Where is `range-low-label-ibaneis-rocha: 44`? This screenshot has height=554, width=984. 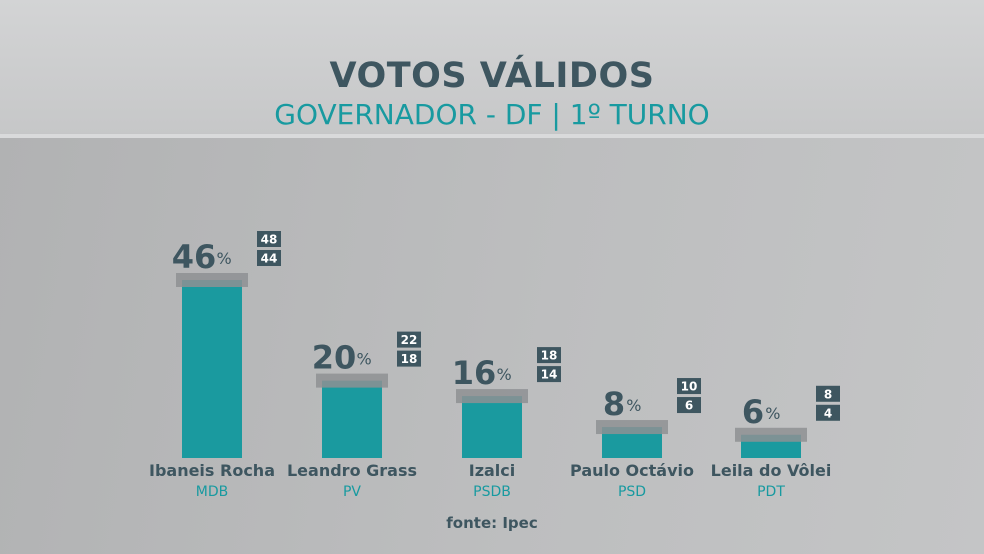 range-low-label-ibaneis-rocha: 44 is located at coordinates (269, 259).